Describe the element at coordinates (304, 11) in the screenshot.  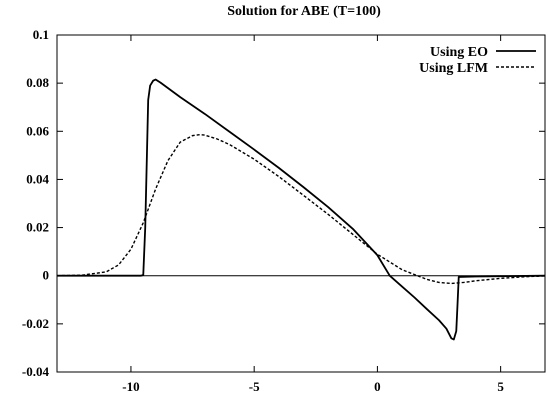
I see `chart-title: Solution for ABE (T=100)` at that location.